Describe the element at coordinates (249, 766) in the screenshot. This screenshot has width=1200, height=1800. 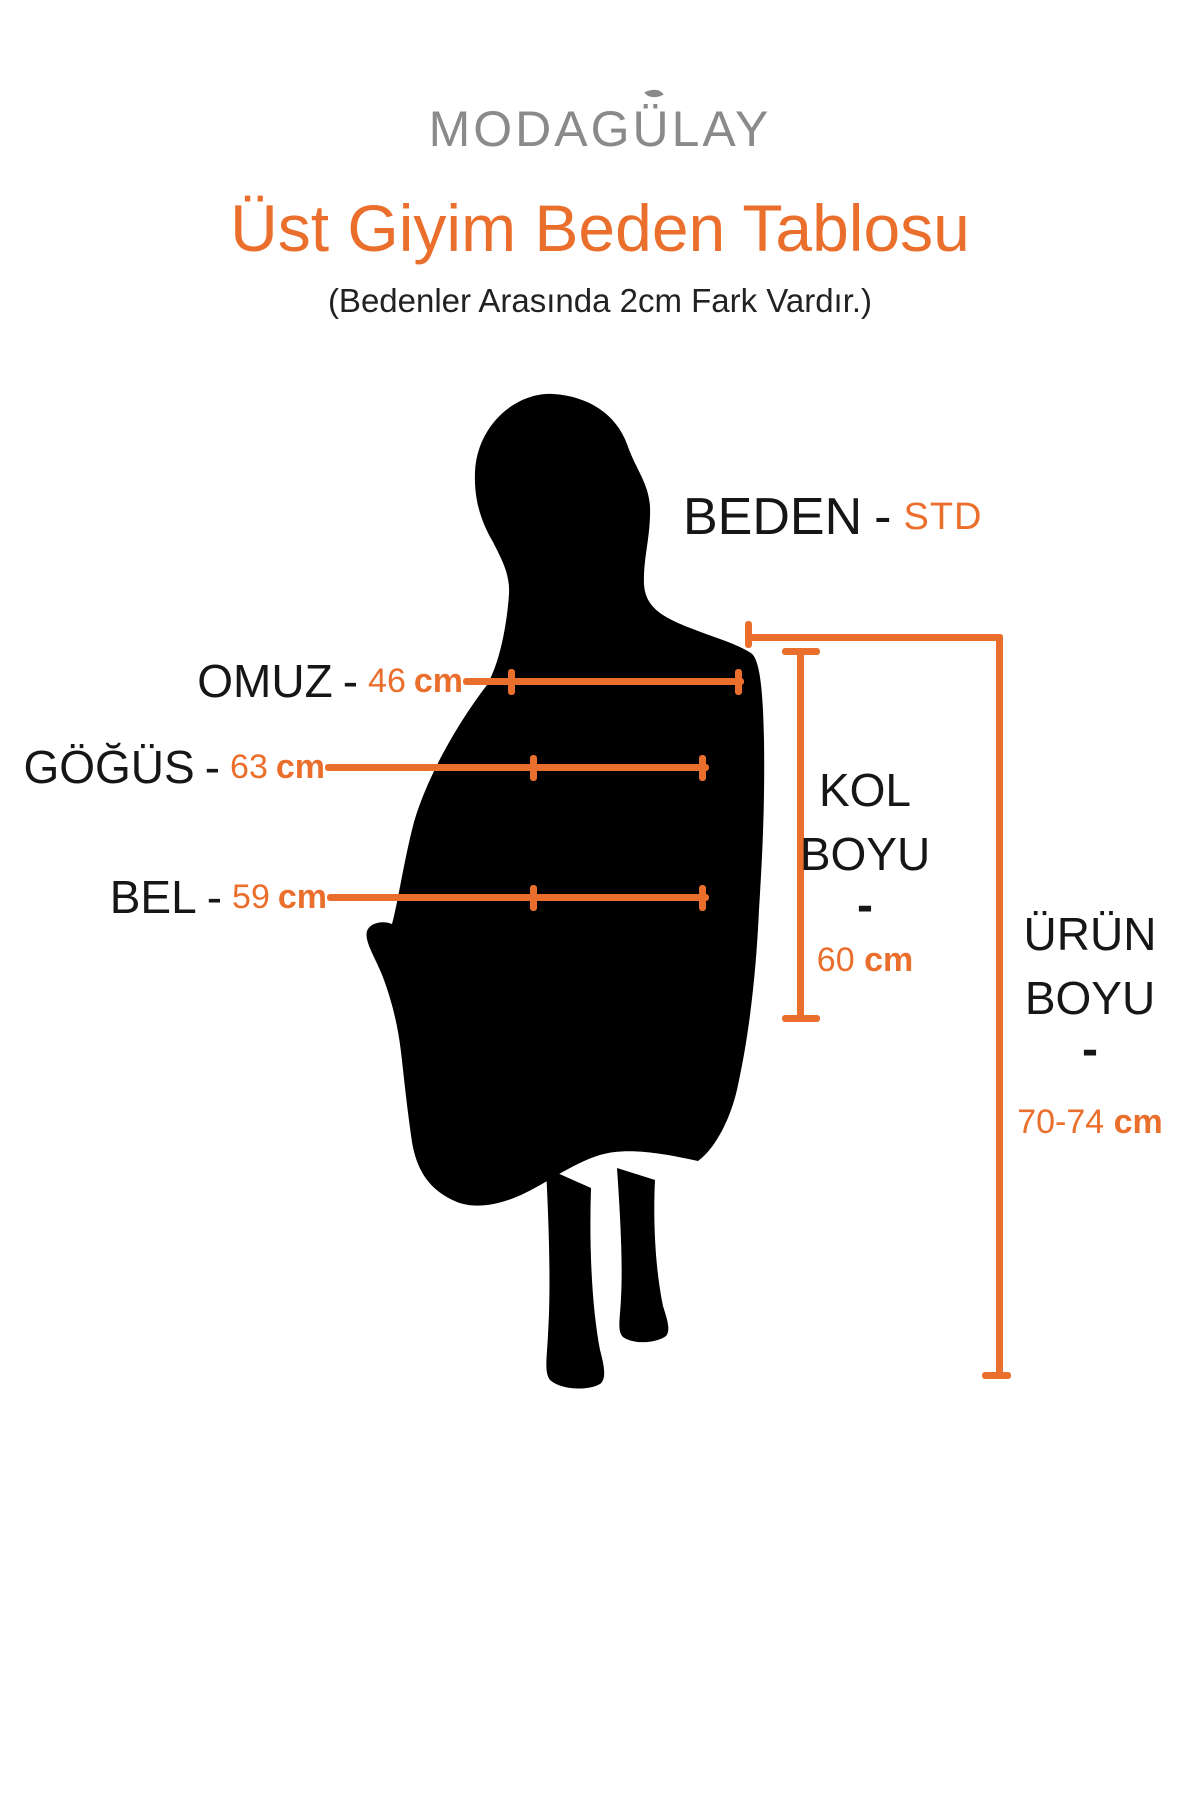
I see `gogus-value: 63` at that location.